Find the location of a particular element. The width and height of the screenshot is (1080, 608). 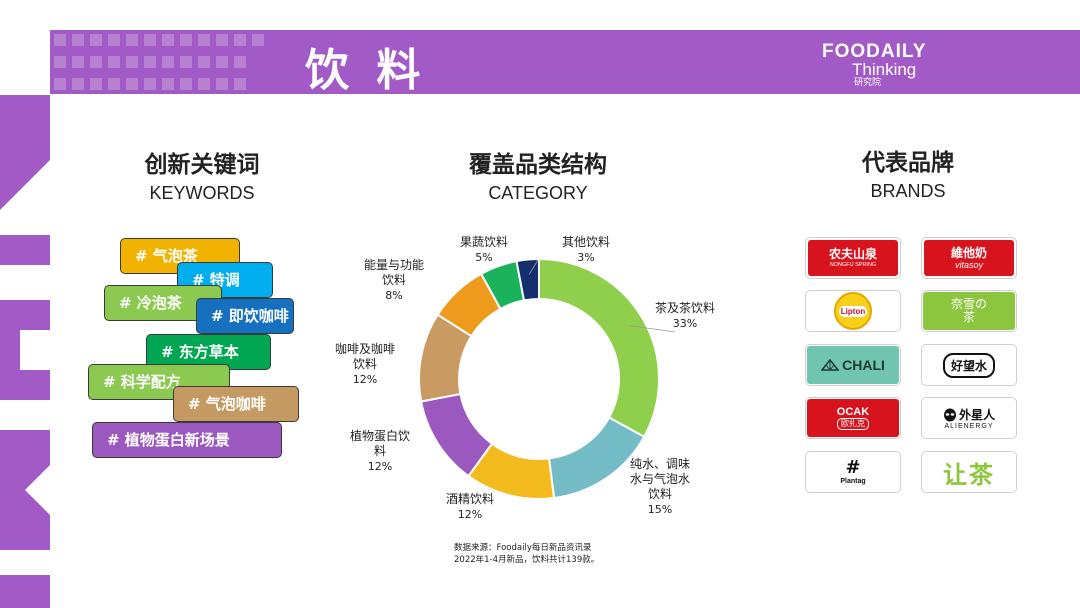

brand-name: 奈雪の茶 is located at coordinates (968, 310).